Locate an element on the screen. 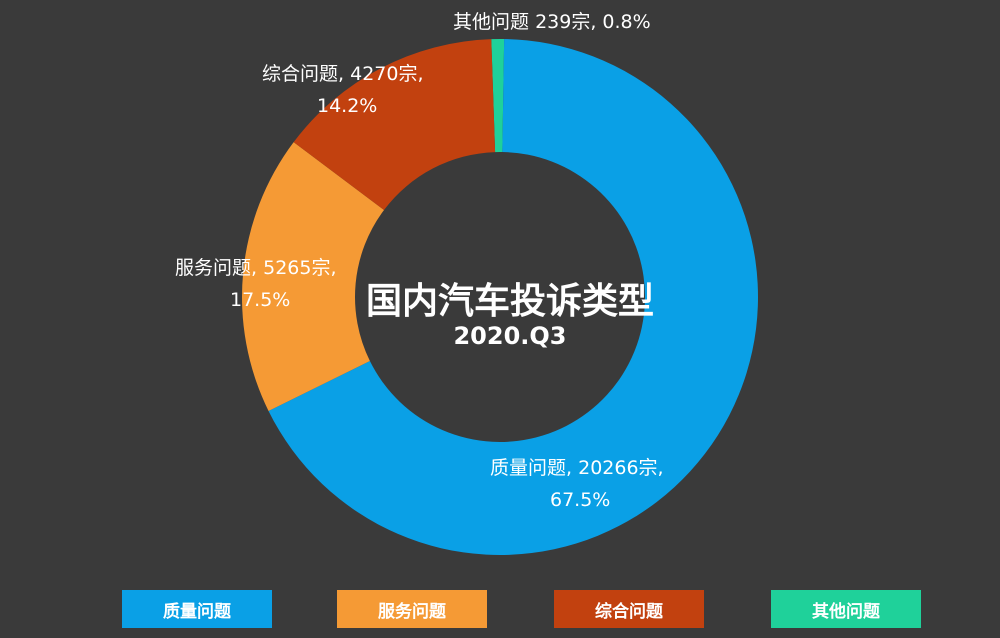 The image size is (1000, 638). slice-label-quality: 质量问题, 20266宗, 67.5% is located at coordinates (577, 484).